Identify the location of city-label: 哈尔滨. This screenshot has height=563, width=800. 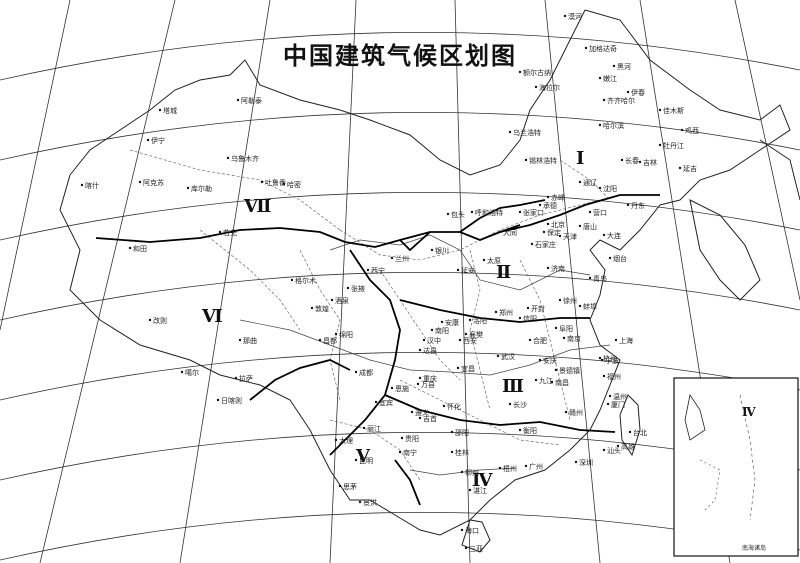
(613, 126).